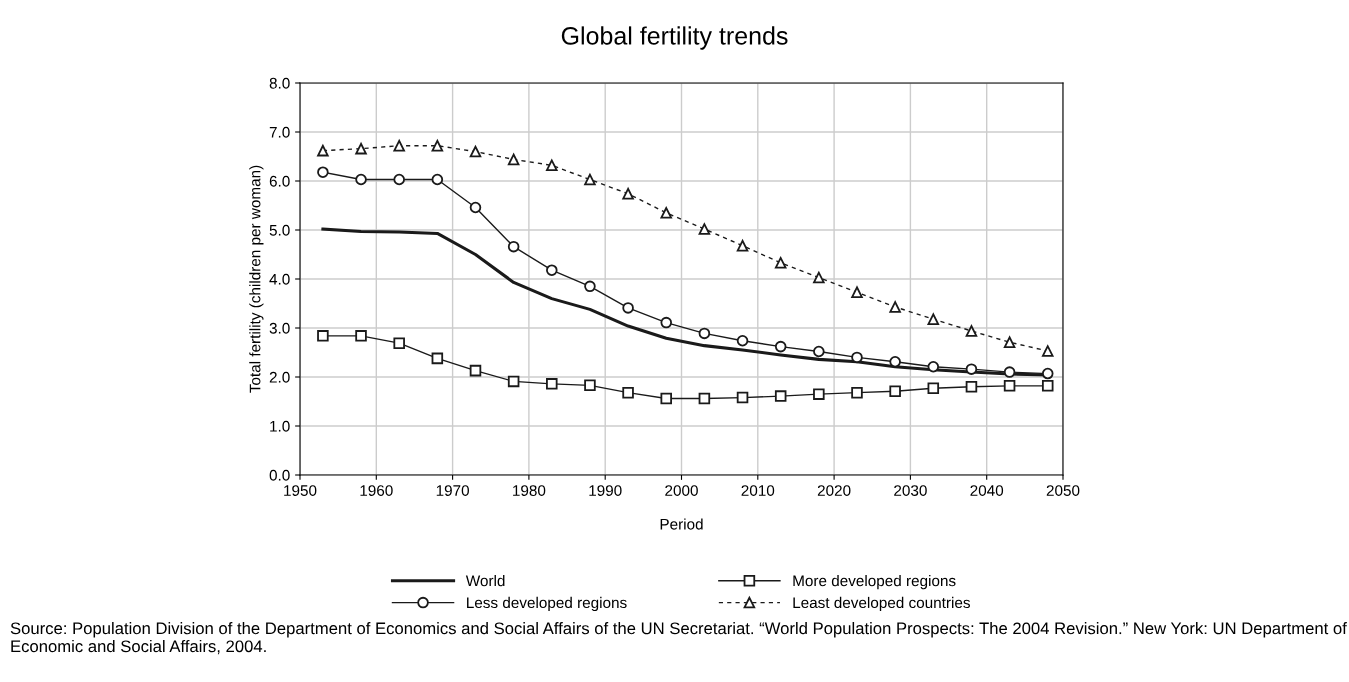 Image resolution: width=1349 pixels, height=682 pixels. I want to click on y-tick-label: 0.0, so click(279, 475).